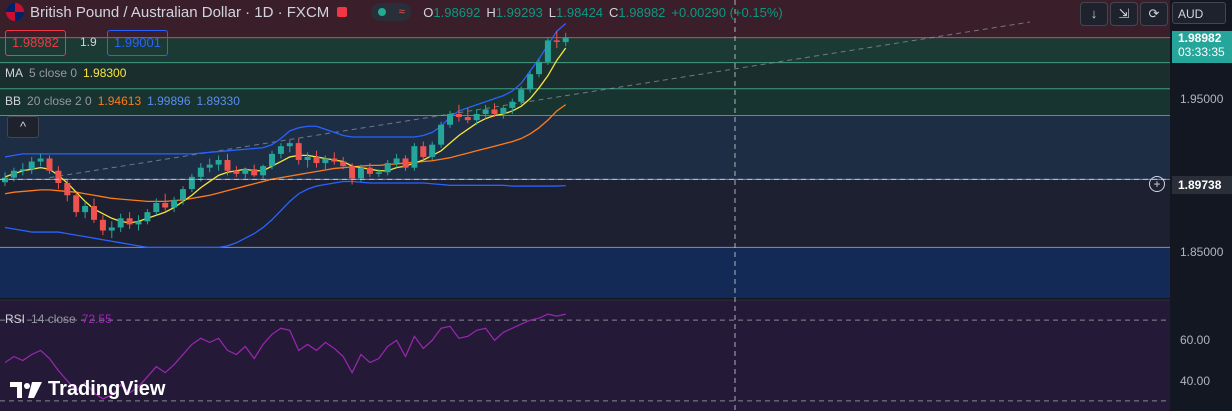 The image size is (1232, 411). Describe the element at coordinates (285, 356) in the screenshot. I see `rsi-line` at that location.